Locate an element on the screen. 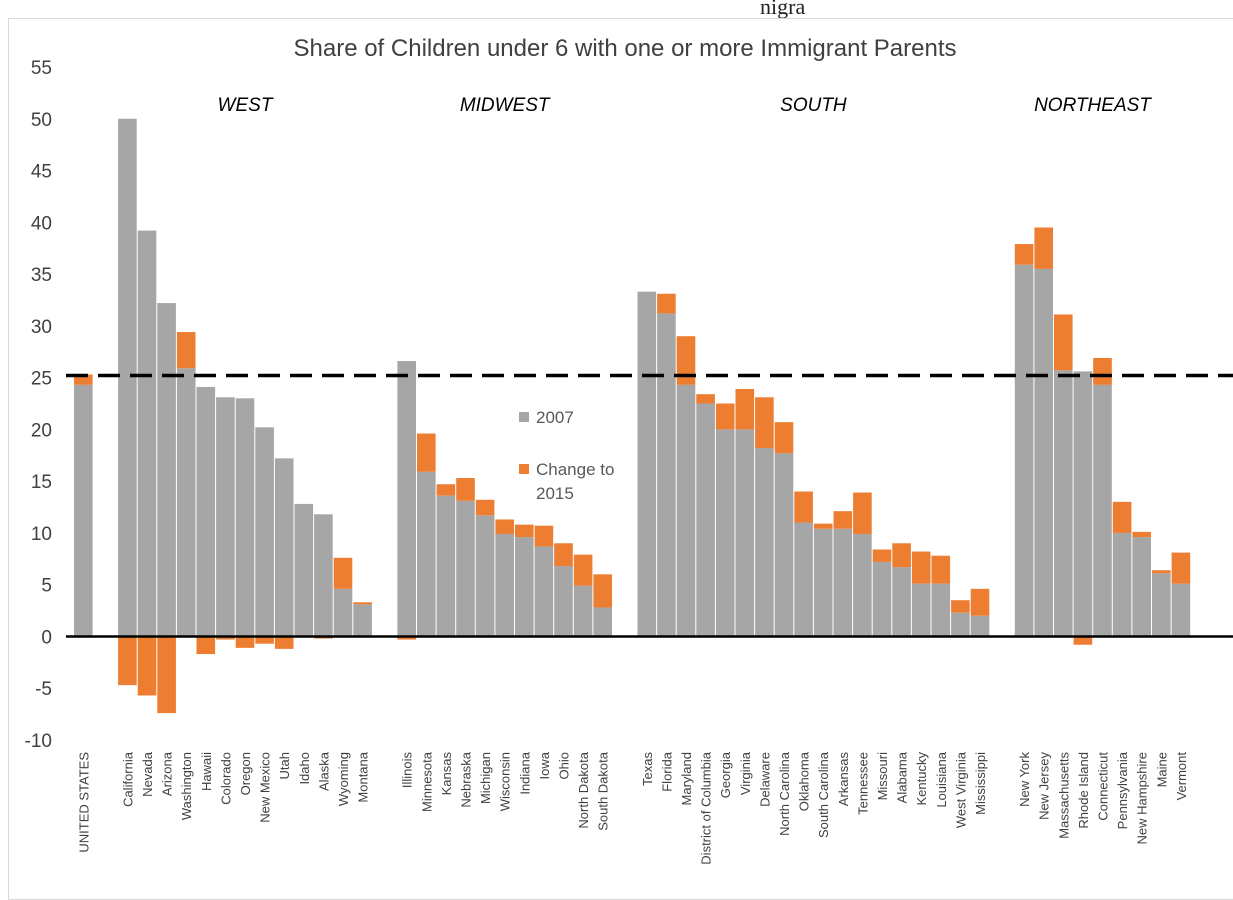 This screenshot has width=1233, height=900. x-tick-label-delaware: Delaware is located at coordinates (764, 779).